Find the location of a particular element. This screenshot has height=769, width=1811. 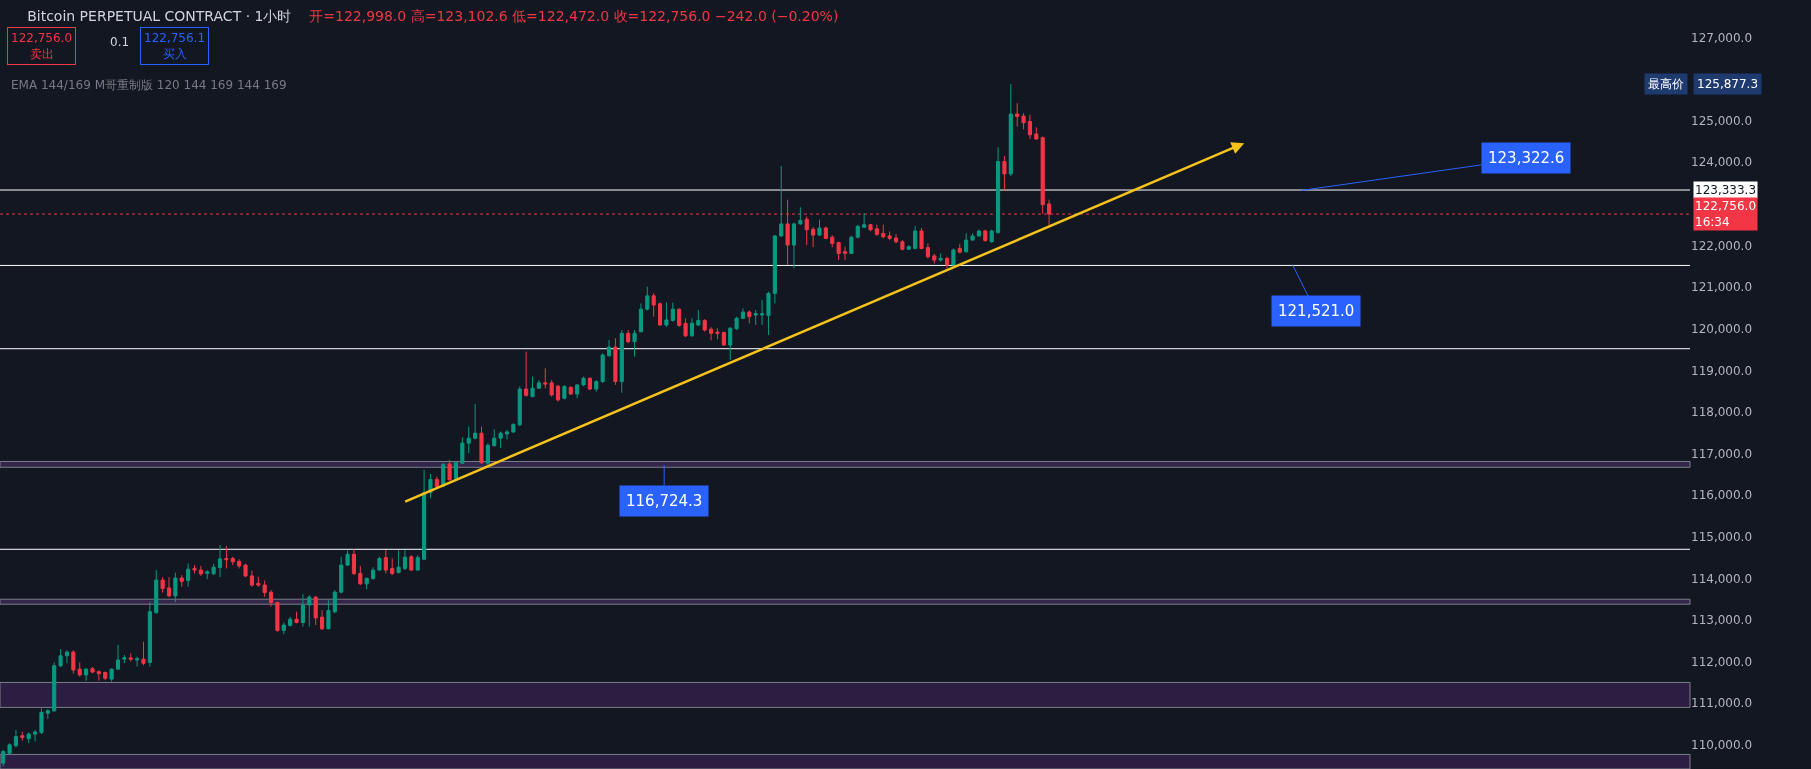

text: Bitcoin PERPETUAL CONTRACT · 1小时 is located at coordinates (159, 16).